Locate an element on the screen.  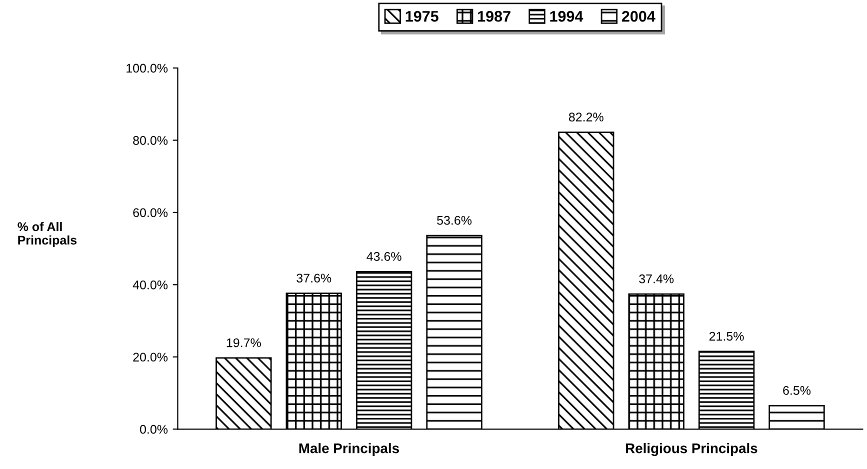
data-label: 37.4% is located at coordinates (656, 279).